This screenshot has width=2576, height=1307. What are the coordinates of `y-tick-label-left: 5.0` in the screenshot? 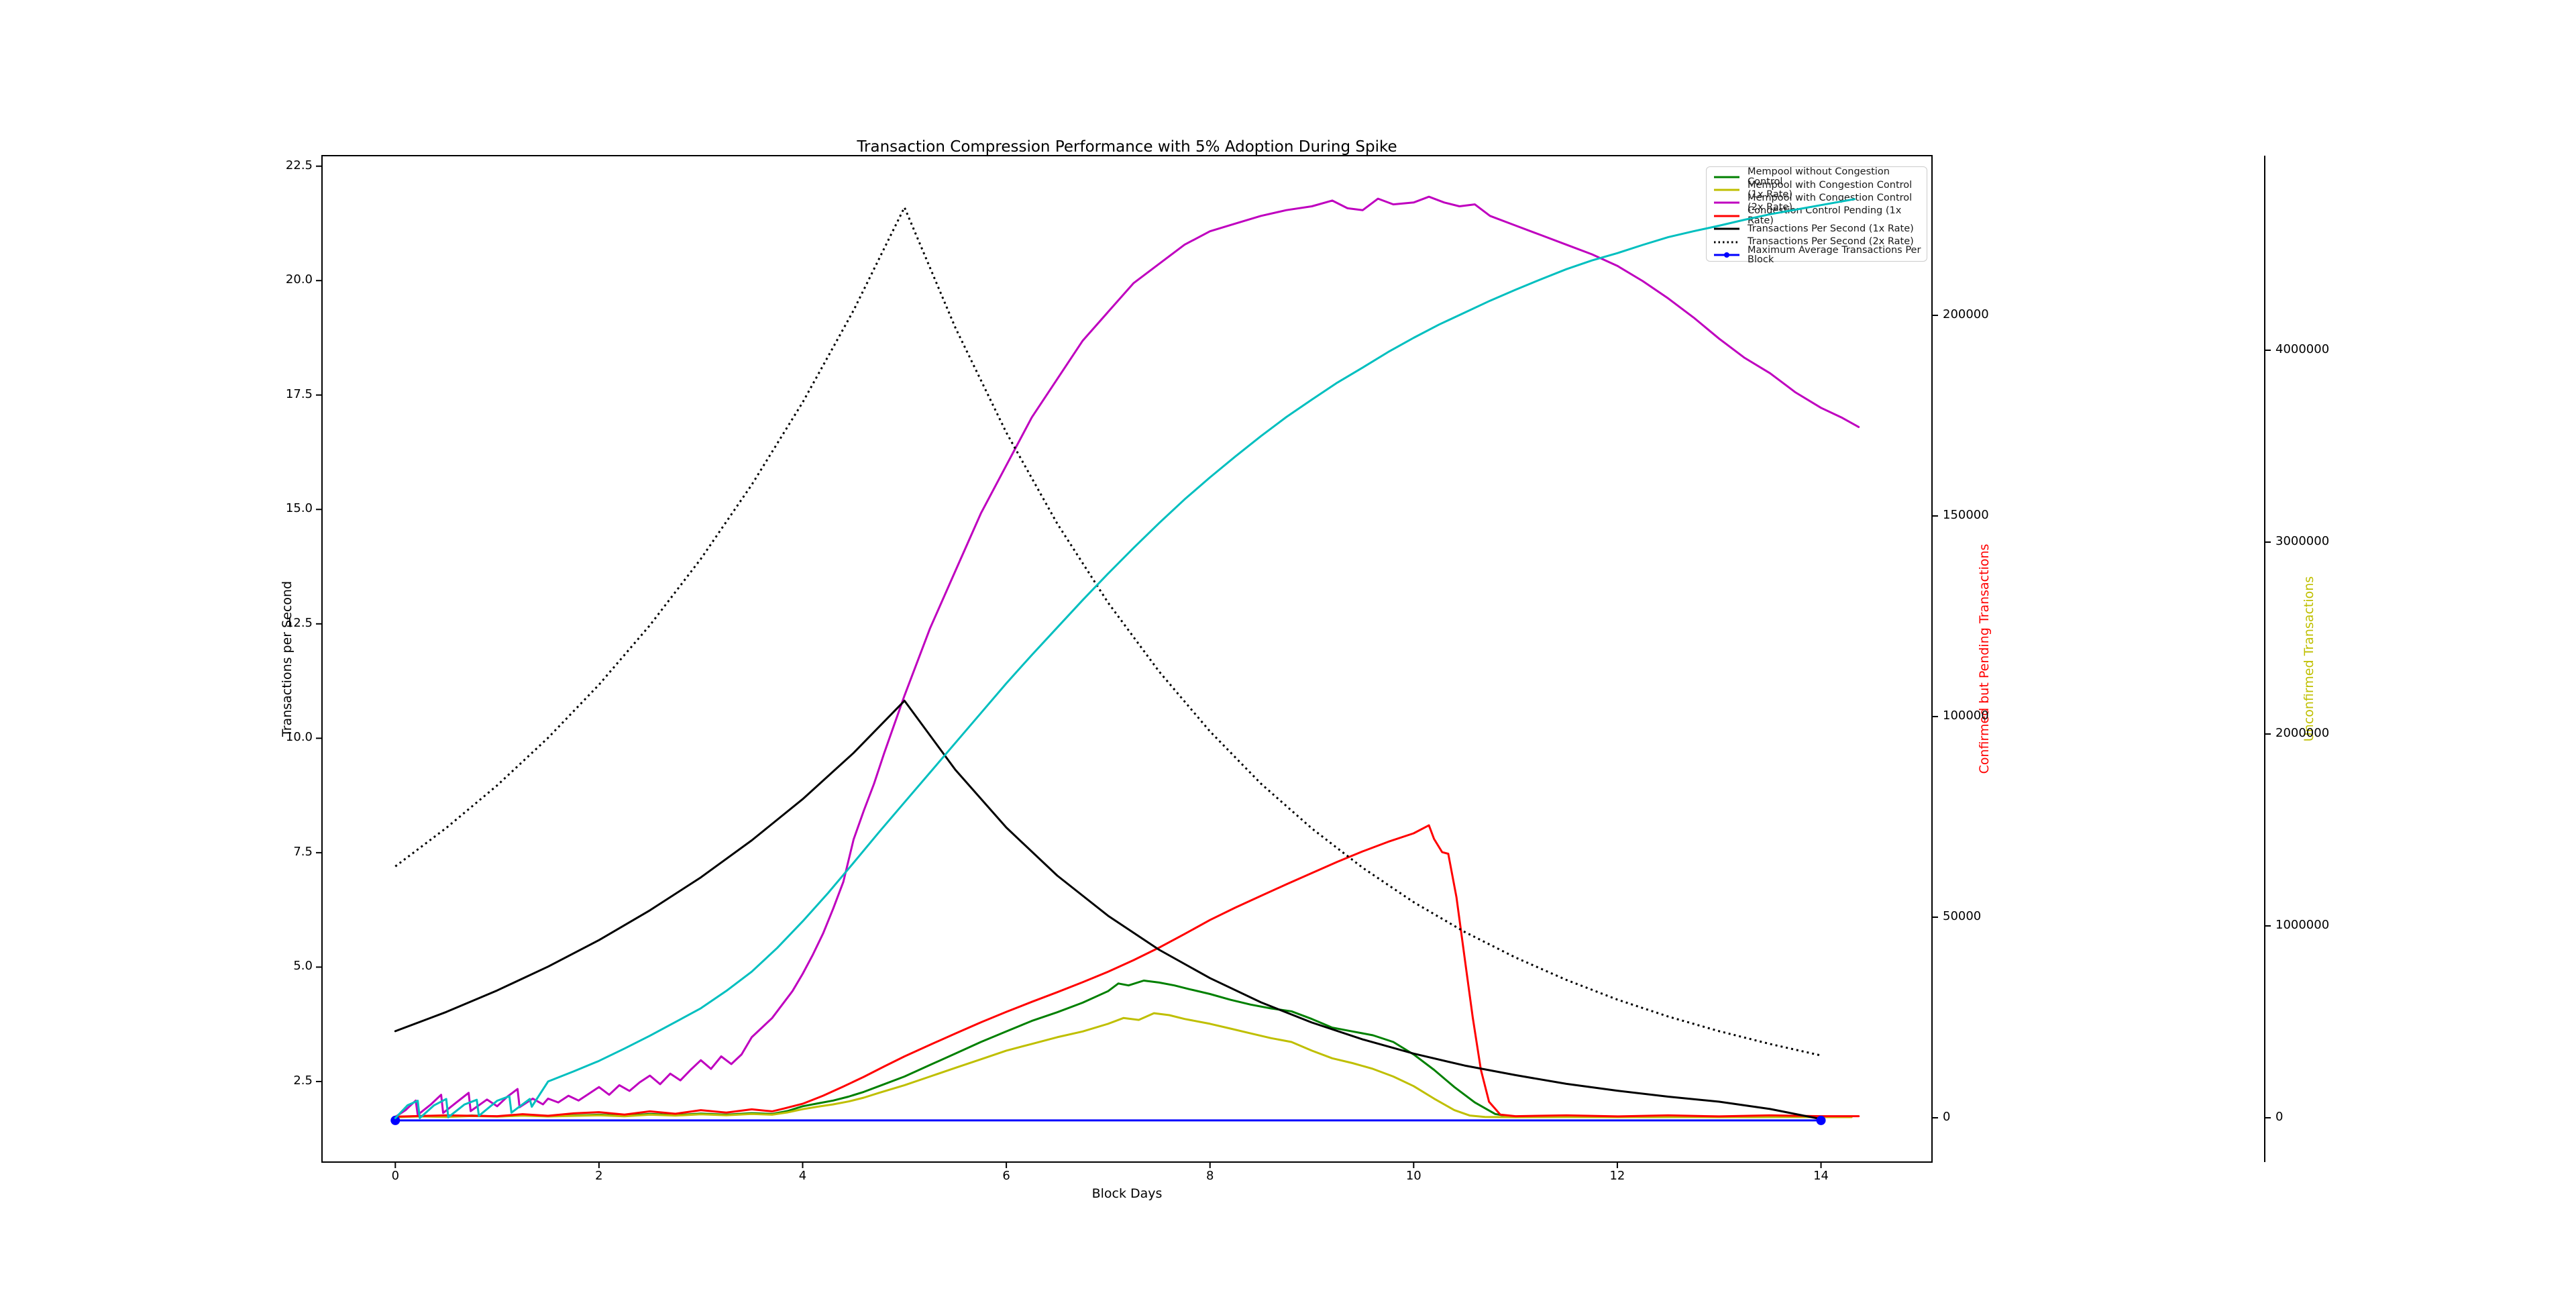 It's located at (303, 966).